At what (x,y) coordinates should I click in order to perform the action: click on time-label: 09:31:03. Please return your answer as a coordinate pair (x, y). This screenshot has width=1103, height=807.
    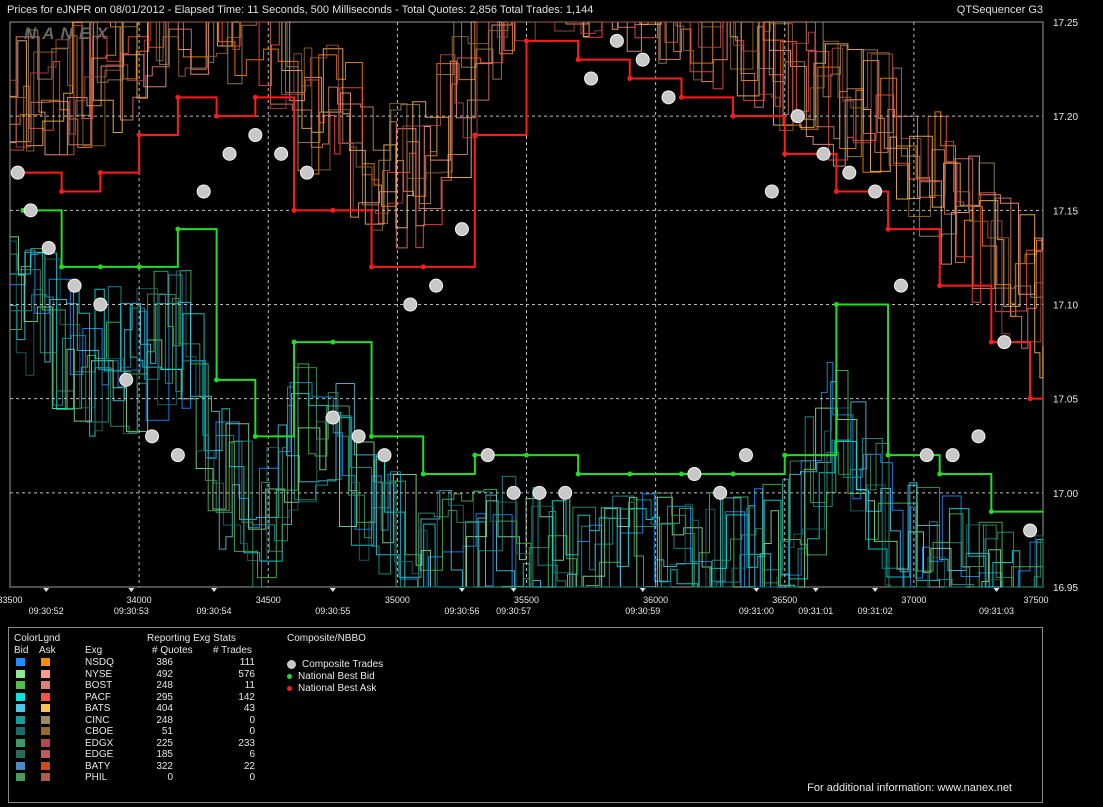
    Looking at the image, I should click on (996, 611).